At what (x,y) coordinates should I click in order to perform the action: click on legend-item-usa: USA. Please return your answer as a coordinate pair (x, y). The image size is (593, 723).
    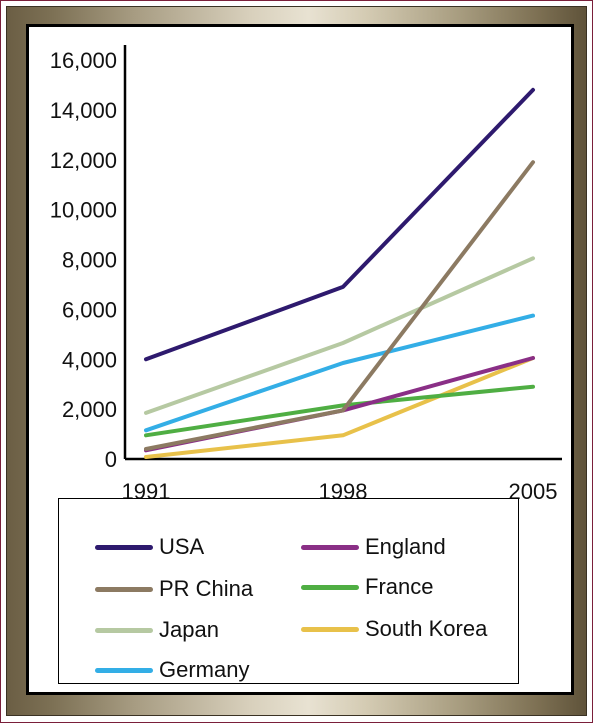
    Looking at the image, I should click on (150, 546).